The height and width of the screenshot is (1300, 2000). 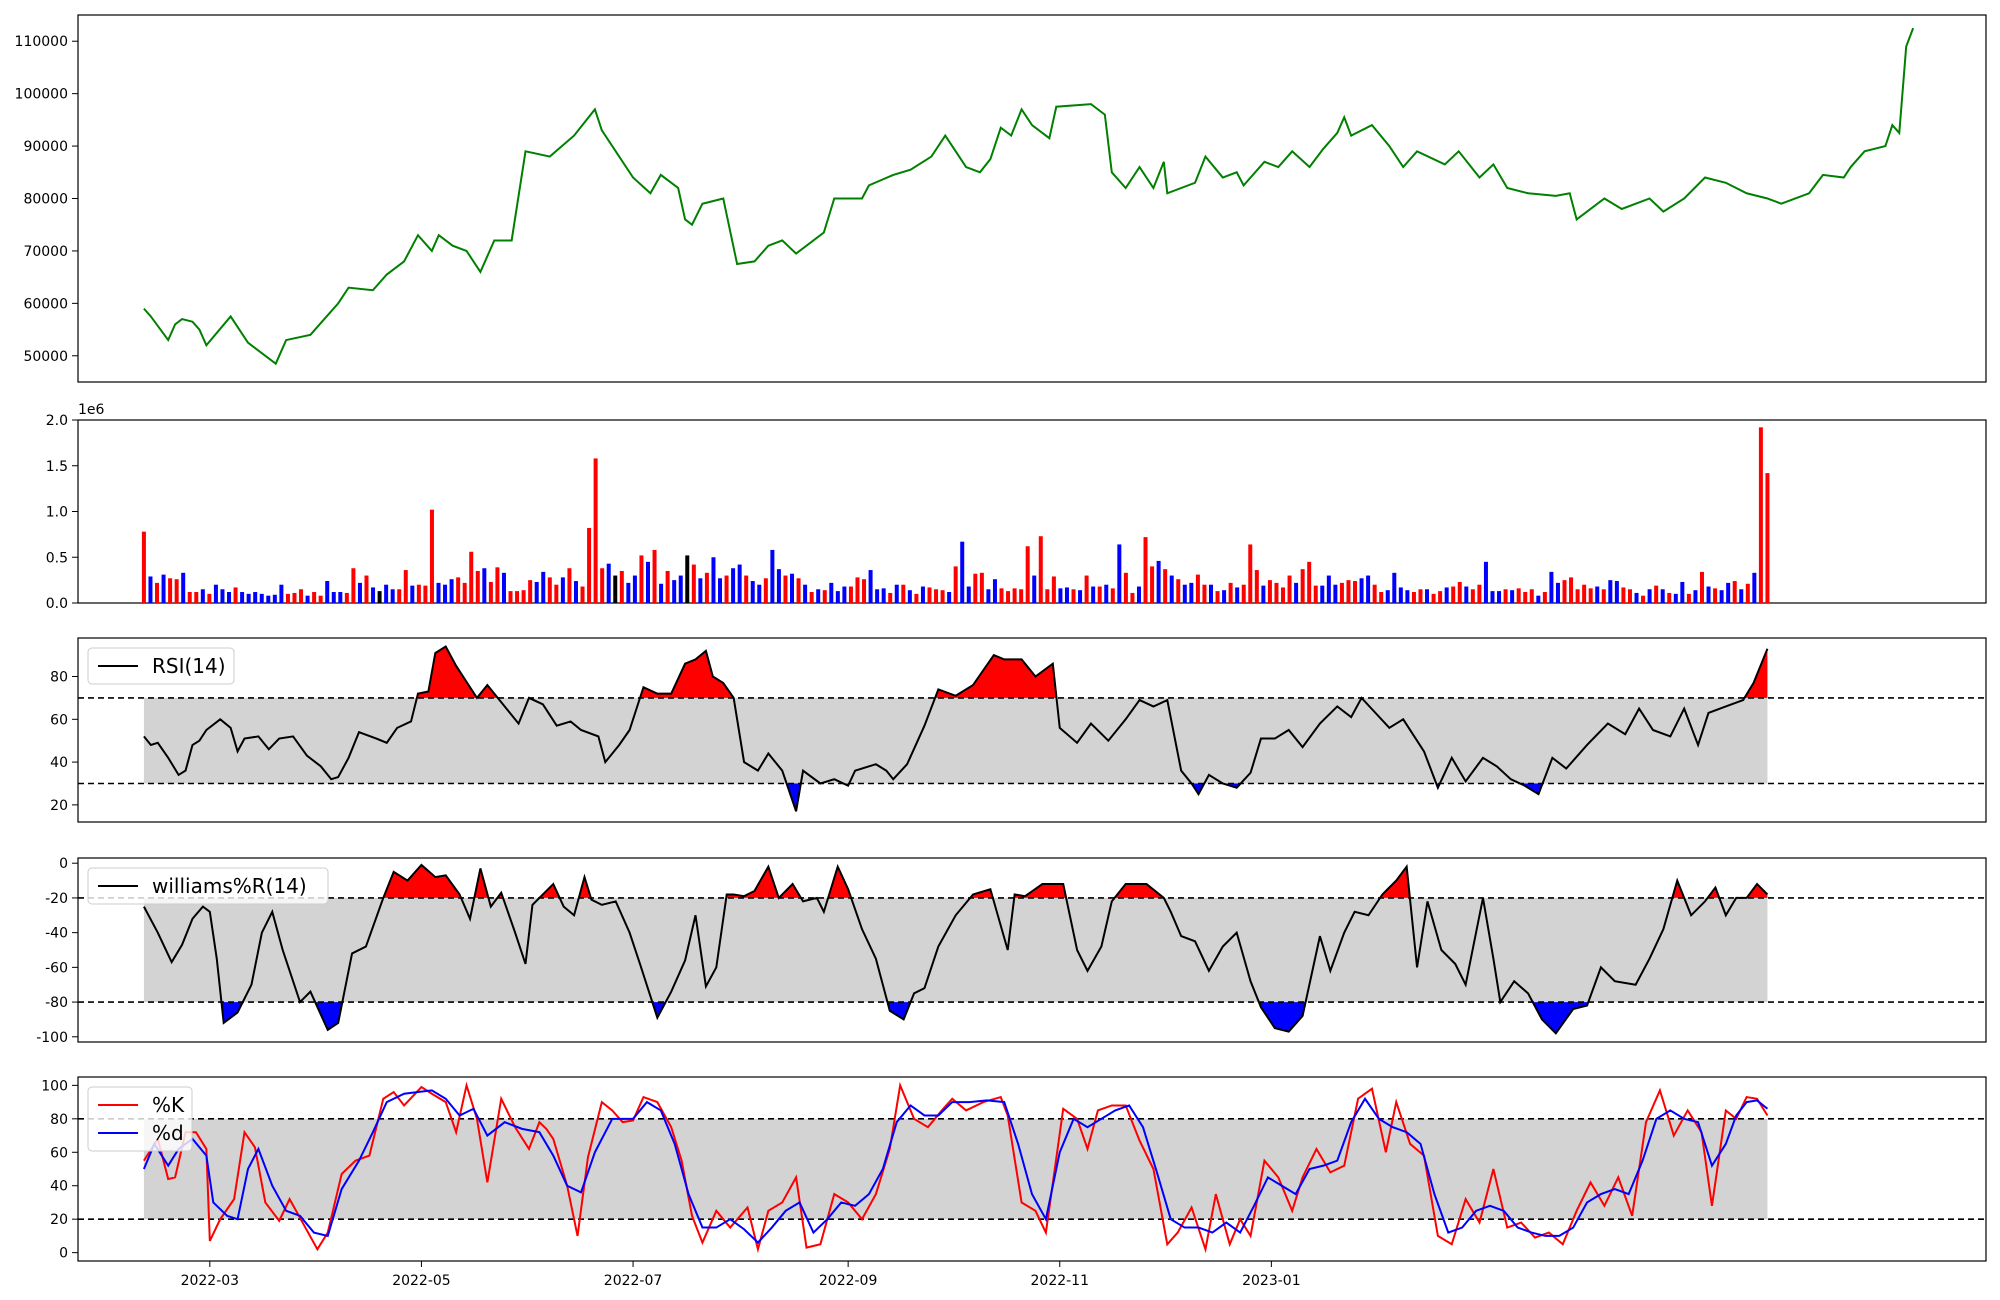 I want to click on y-tick-label: 80000, so click(x=45, y=200).